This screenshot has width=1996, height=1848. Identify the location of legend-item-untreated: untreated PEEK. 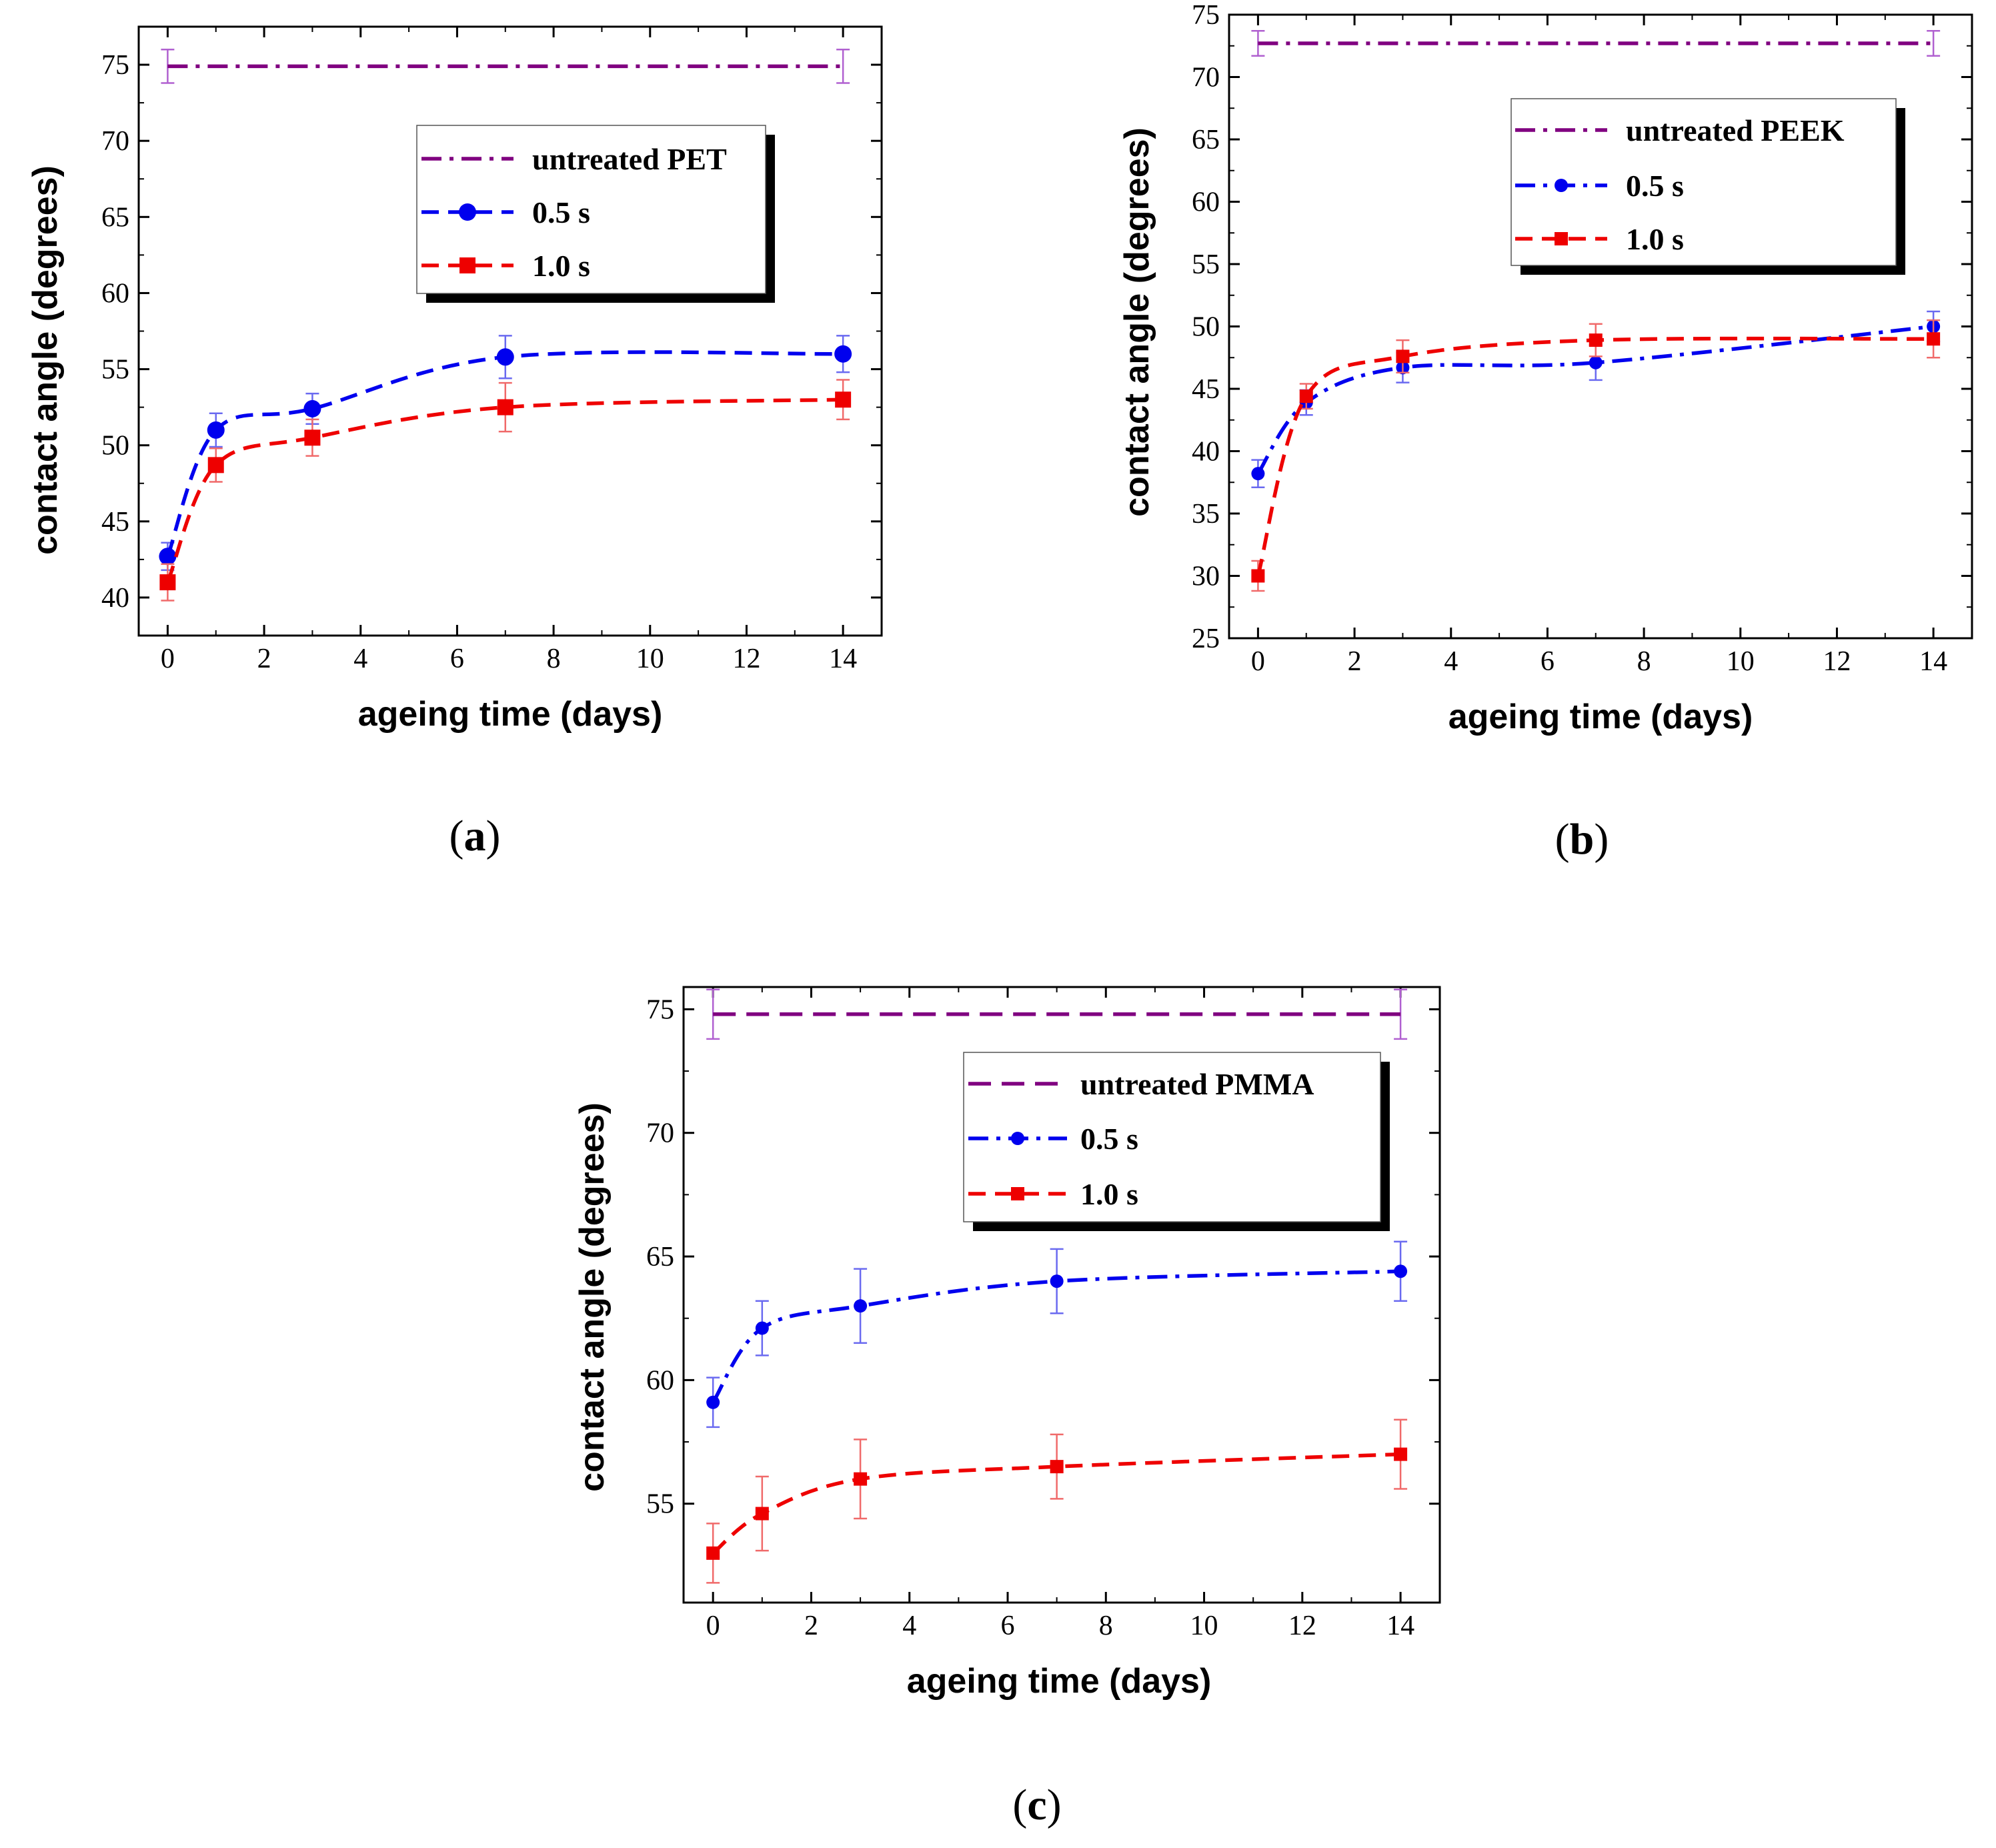
(1680, 130).